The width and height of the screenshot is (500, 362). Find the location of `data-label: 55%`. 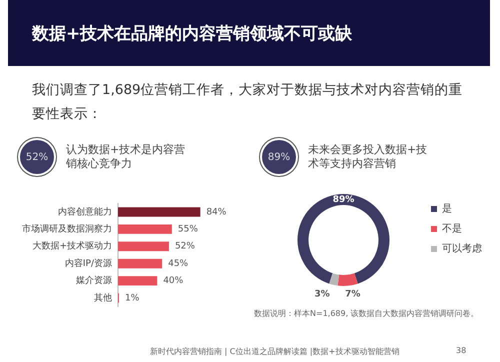

data-label: 55% is located at coordinates (188, 229).